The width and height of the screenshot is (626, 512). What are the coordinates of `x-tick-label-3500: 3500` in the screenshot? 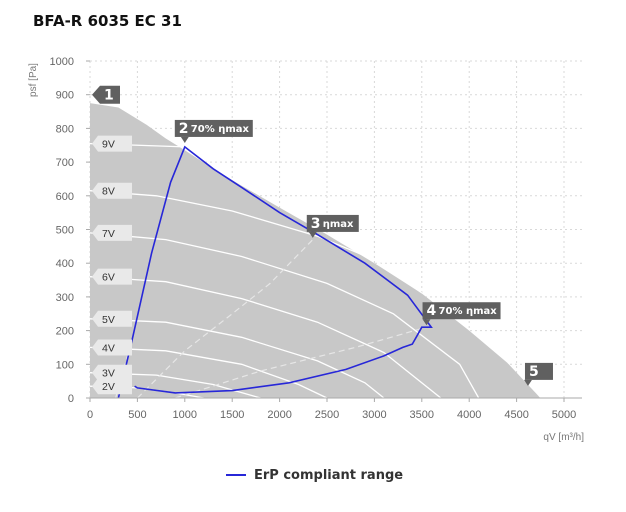 It's located at (422, 415).